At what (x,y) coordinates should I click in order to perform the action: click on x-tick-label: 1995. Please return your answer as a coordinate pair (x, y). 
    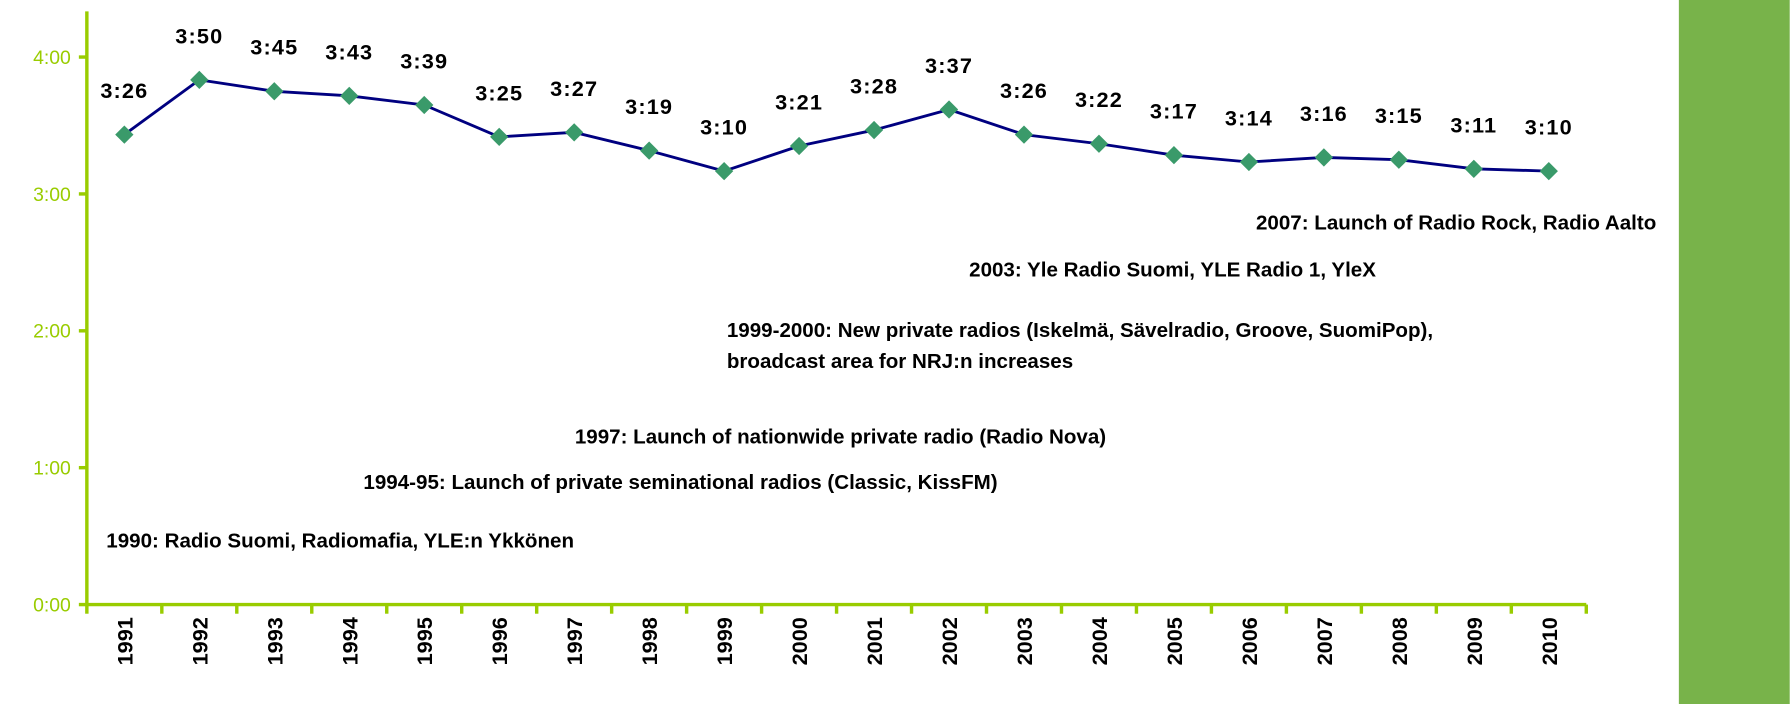
    Looking at the image, I should click on (424, 641).